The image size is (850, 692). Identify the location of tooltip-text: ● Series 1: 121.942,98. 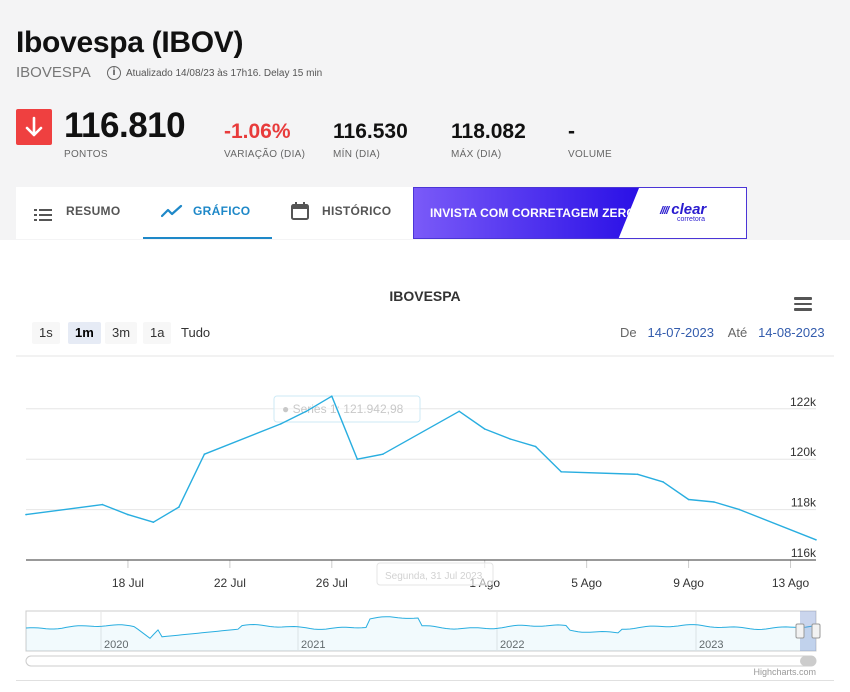
(343, 409).